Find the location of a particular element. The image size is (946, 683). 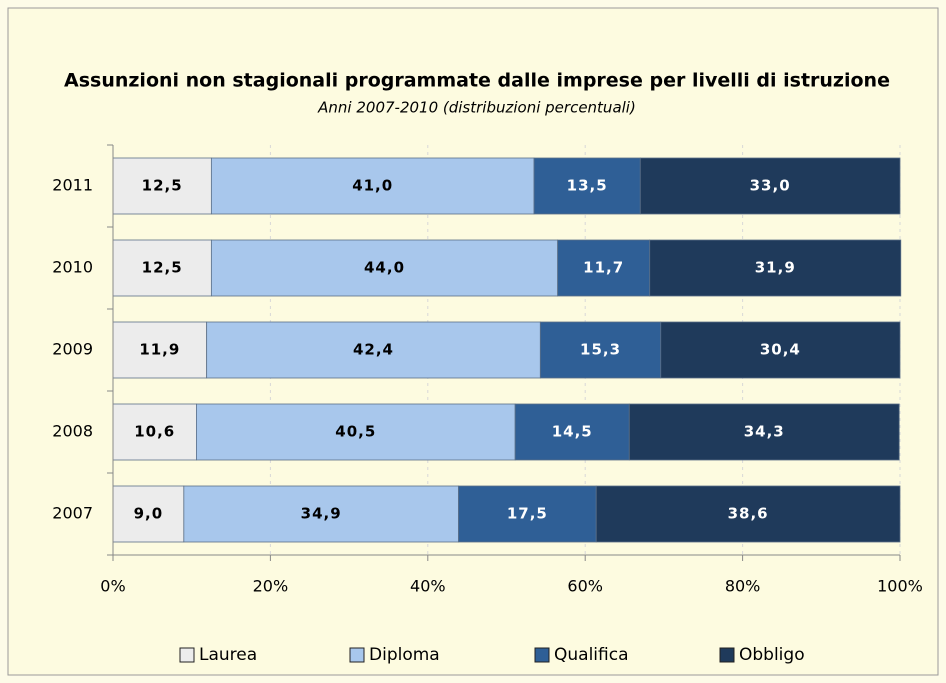

value-label: 33,0 is located at coordinates (770, 186).